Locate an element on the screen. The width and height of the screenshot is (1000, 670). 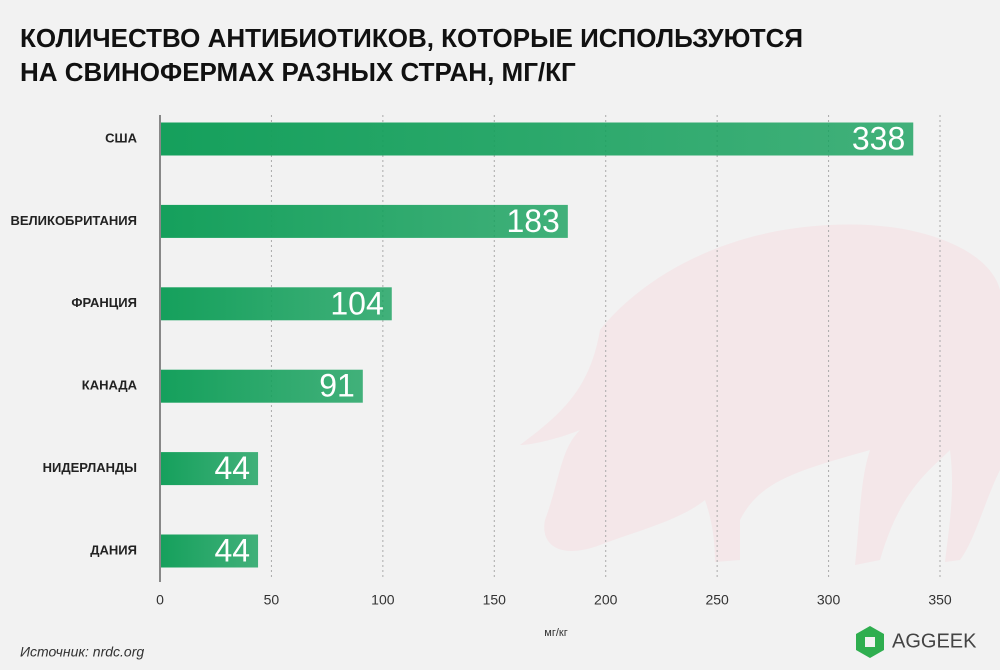
source: Источник: nrdc.org is located at coordinates (82, 652).